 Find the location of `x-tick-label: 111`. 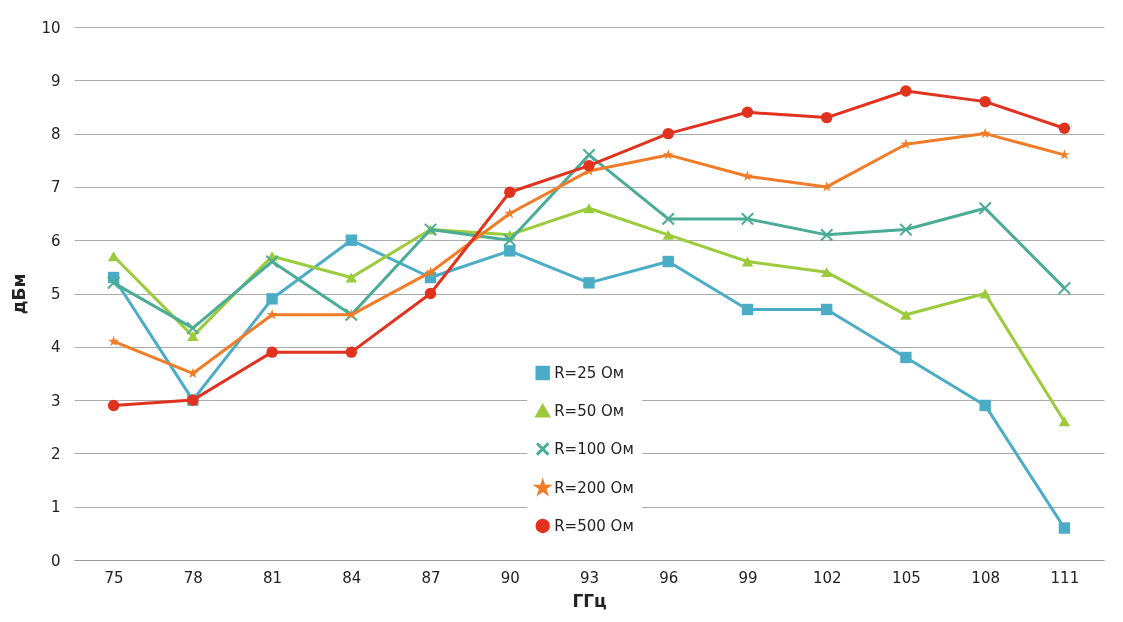

x-tick-label: 111 is located at coordinates (1065, 577).